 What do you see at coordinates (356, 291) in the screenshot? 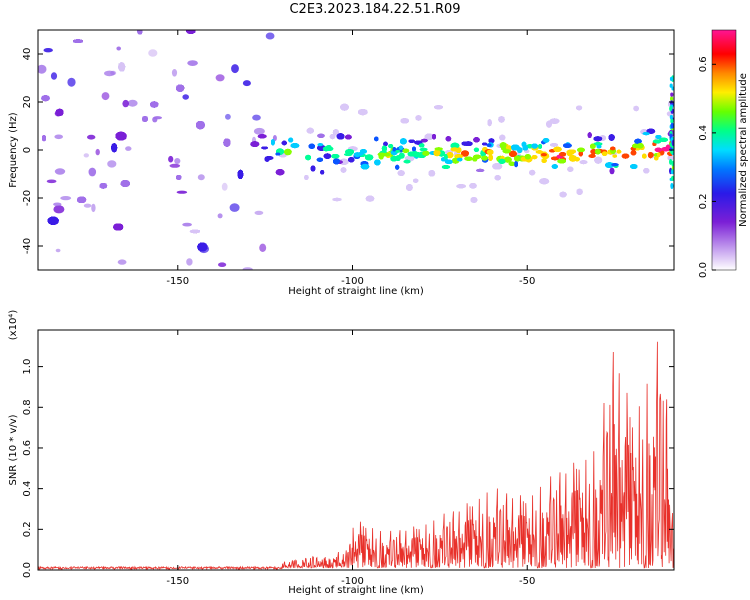
I see `spectrogram-x-axis-label: Height of straight line (km)` at bounding box center [356, 291].